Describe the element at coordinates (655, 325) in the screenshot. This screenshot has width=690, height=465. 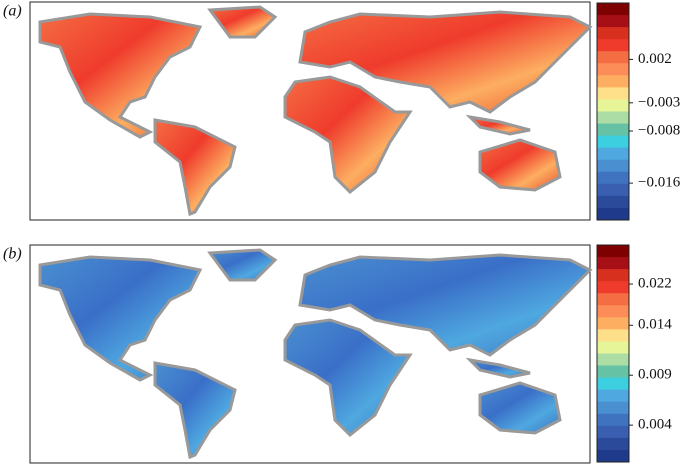
I see `colorbar-tick-label: 0.014` at that location.